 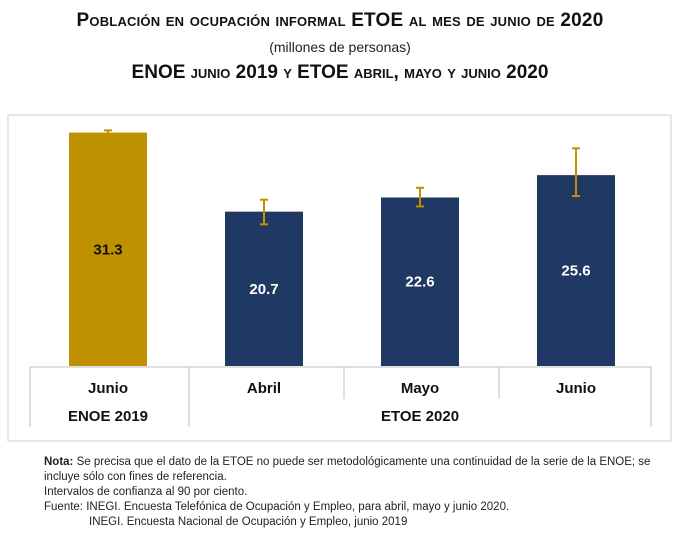 I want to click on group-label-2: ETOE 2020, so click(x=420, y=416).